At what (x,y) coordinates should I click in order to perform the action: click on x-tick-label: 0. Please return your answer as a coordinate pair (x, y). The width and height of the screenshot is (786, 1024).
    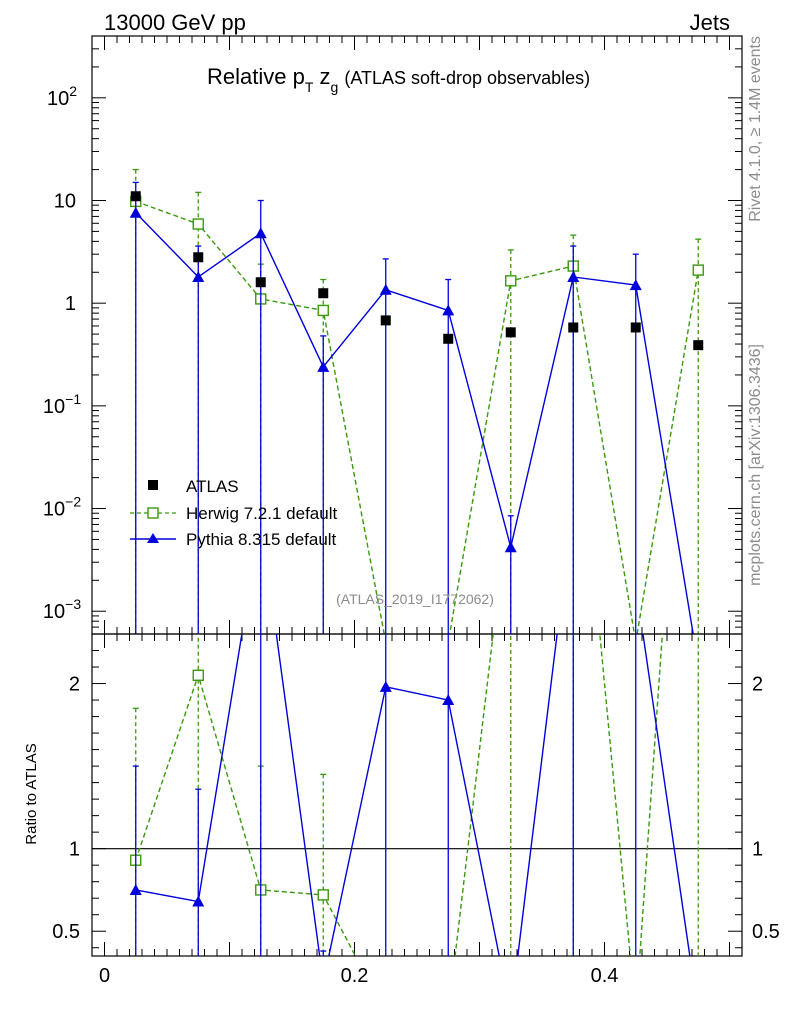
    Looking at the image, I should click on (104, 976).